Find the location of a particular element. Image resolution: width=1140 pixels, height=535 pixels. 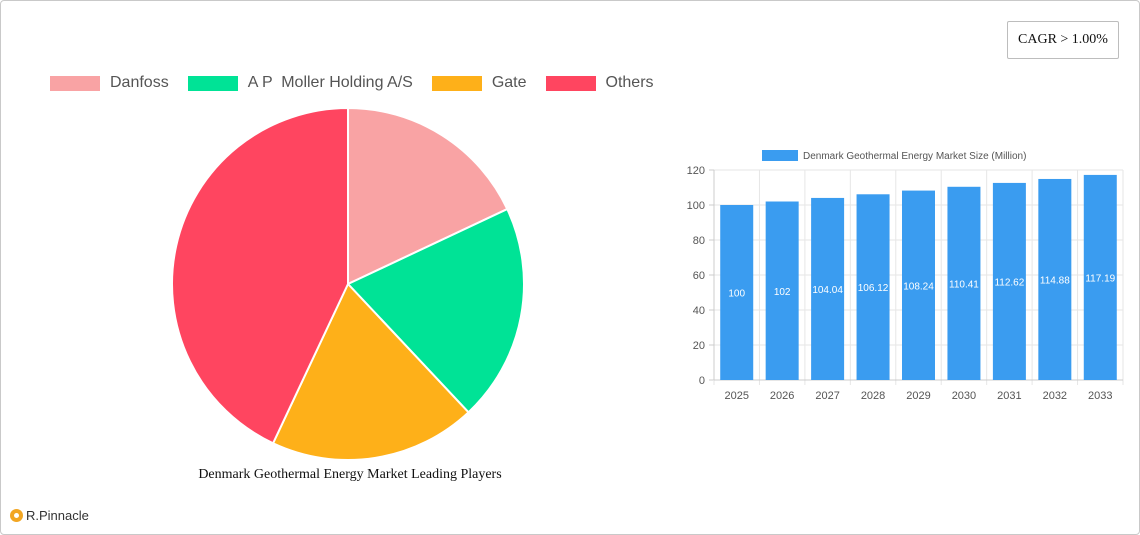

pie-slice-danfoss is located at coordinates (428, 196).